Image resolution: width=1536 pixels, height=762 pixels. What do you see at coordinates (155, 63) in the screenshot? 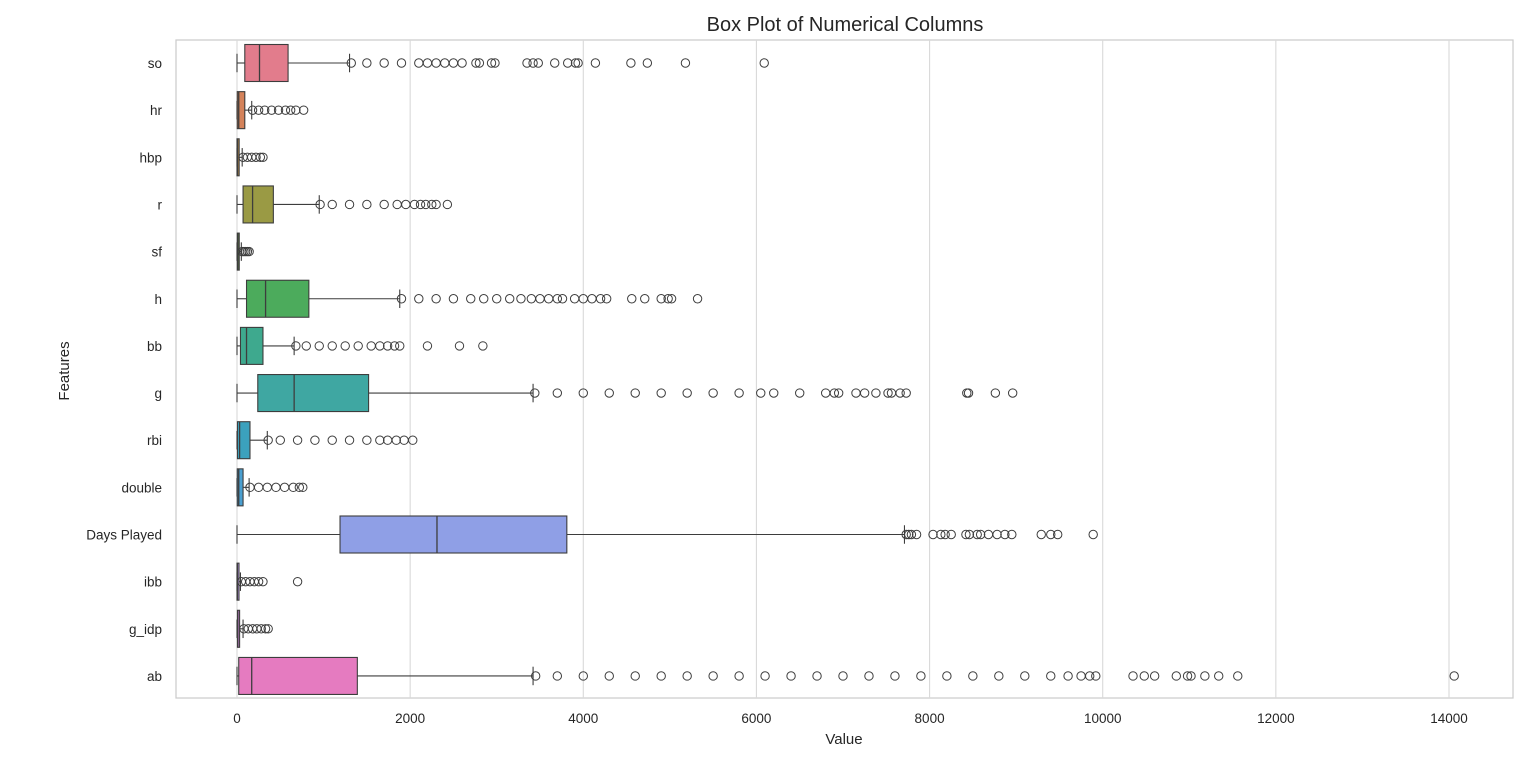
I see `y-tick-label: so` at bounding box center [155, 63].